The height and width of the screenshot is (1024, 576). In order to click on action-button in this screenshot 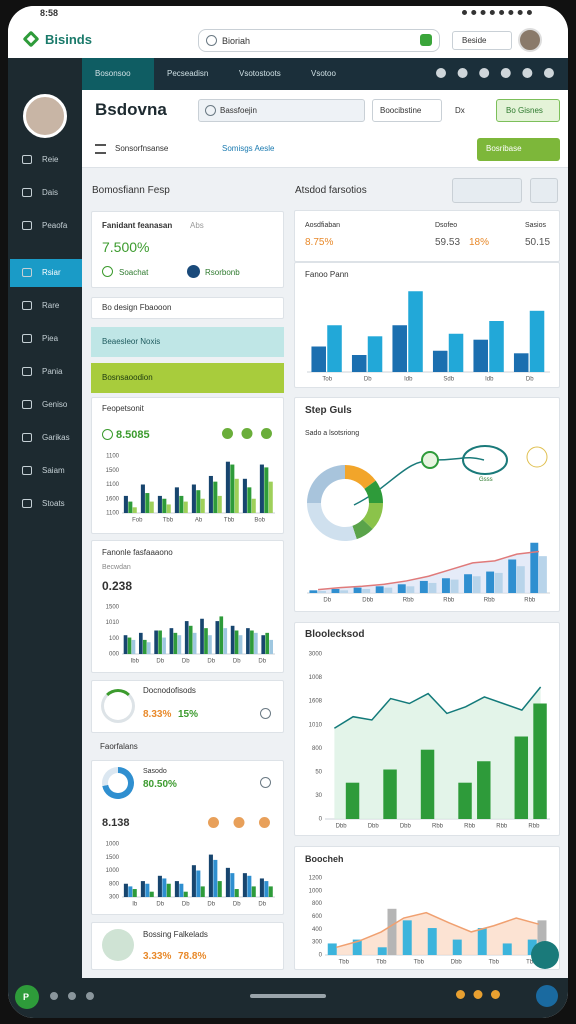, I will do `click(528, 110)`.